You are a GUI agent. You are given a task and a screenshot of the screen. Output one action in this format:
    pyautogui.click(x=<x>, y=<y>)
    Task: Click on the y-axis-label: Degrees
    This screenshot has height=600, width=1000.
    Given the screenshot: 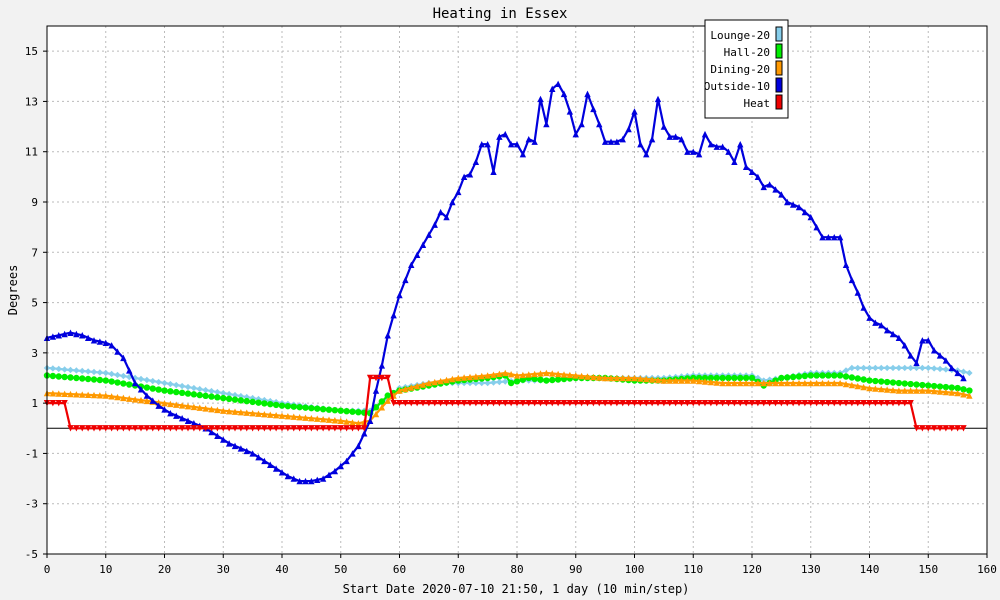 What is the action you would take?
    pyautogui.click(x=13, y=290)
    